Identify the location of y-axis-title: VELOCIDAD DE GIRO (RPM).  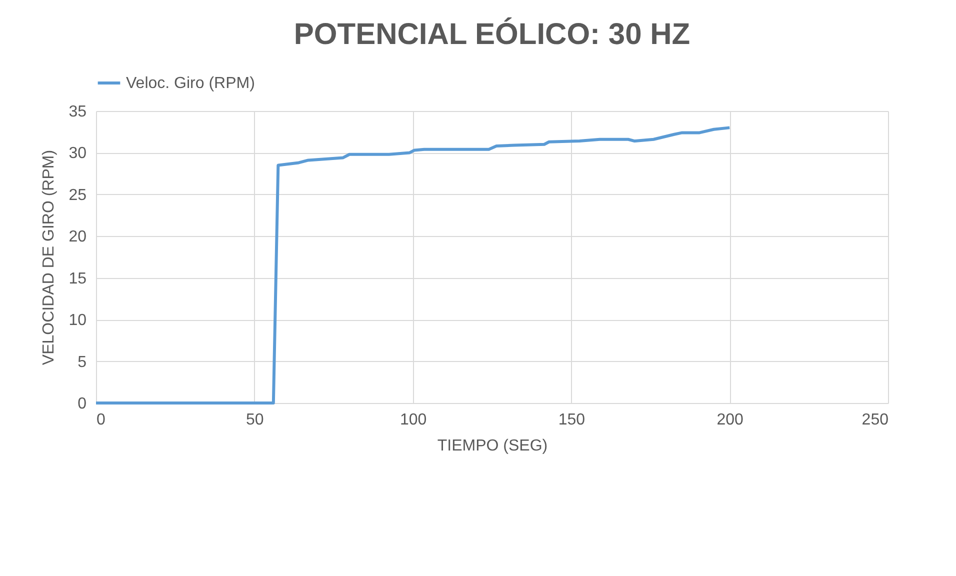
(49, 258).